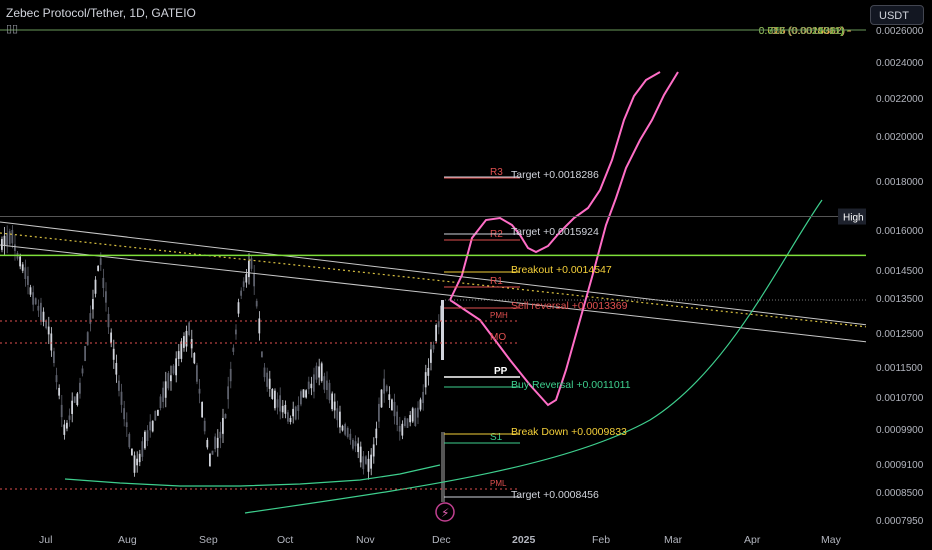 This screenshot has height=550, width=932. I want to click on annotation-label: Sell reversal +0.0013369, so click(569, 306).